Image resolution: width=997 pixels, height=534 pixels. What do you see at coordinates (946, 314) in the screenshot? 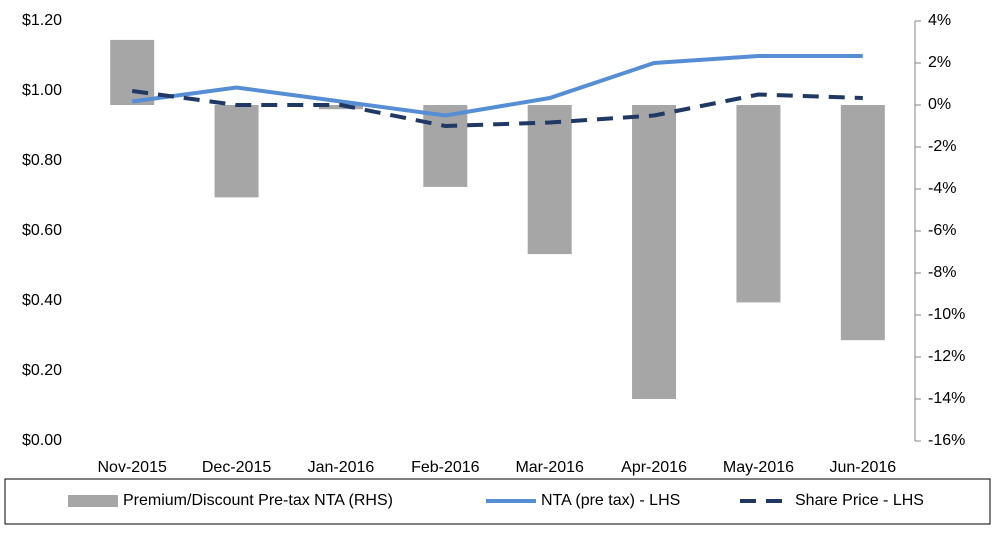
I see `y2-tick-label: -10%` at bounding box center [946, 314].